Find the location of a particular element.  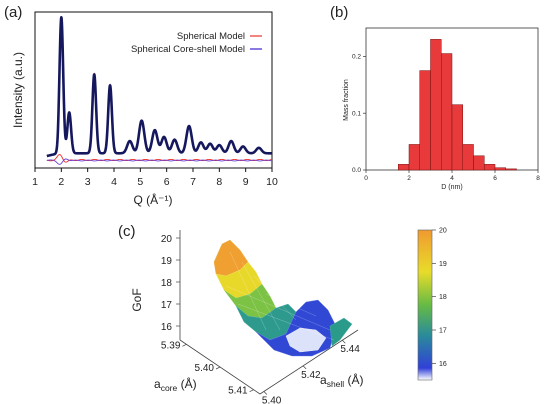

panel-c-colorbar-tick-label: 16 is located at coordinates (443, 364).